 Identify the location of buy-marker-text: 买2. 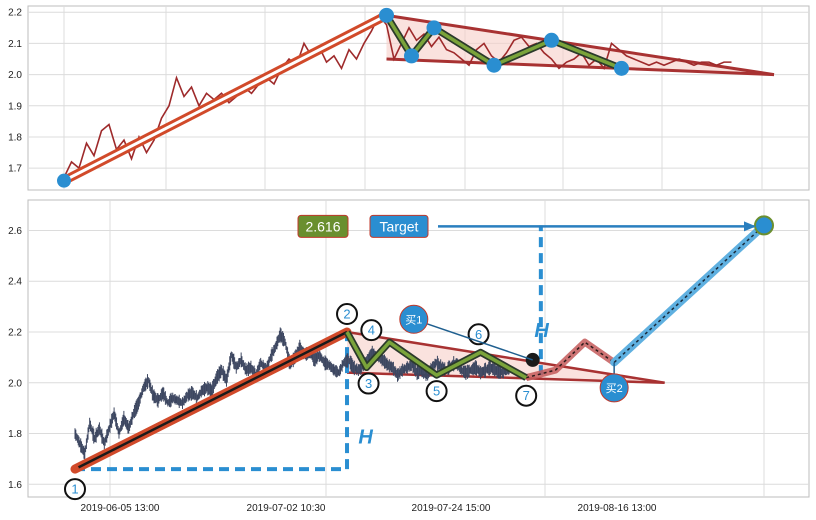
(614, 388).